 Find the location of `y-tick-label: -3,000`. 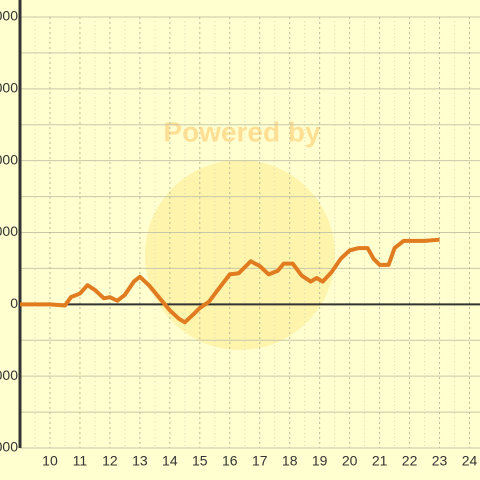

y-tick-label: -3,000 is located at coordinates (9, 375).